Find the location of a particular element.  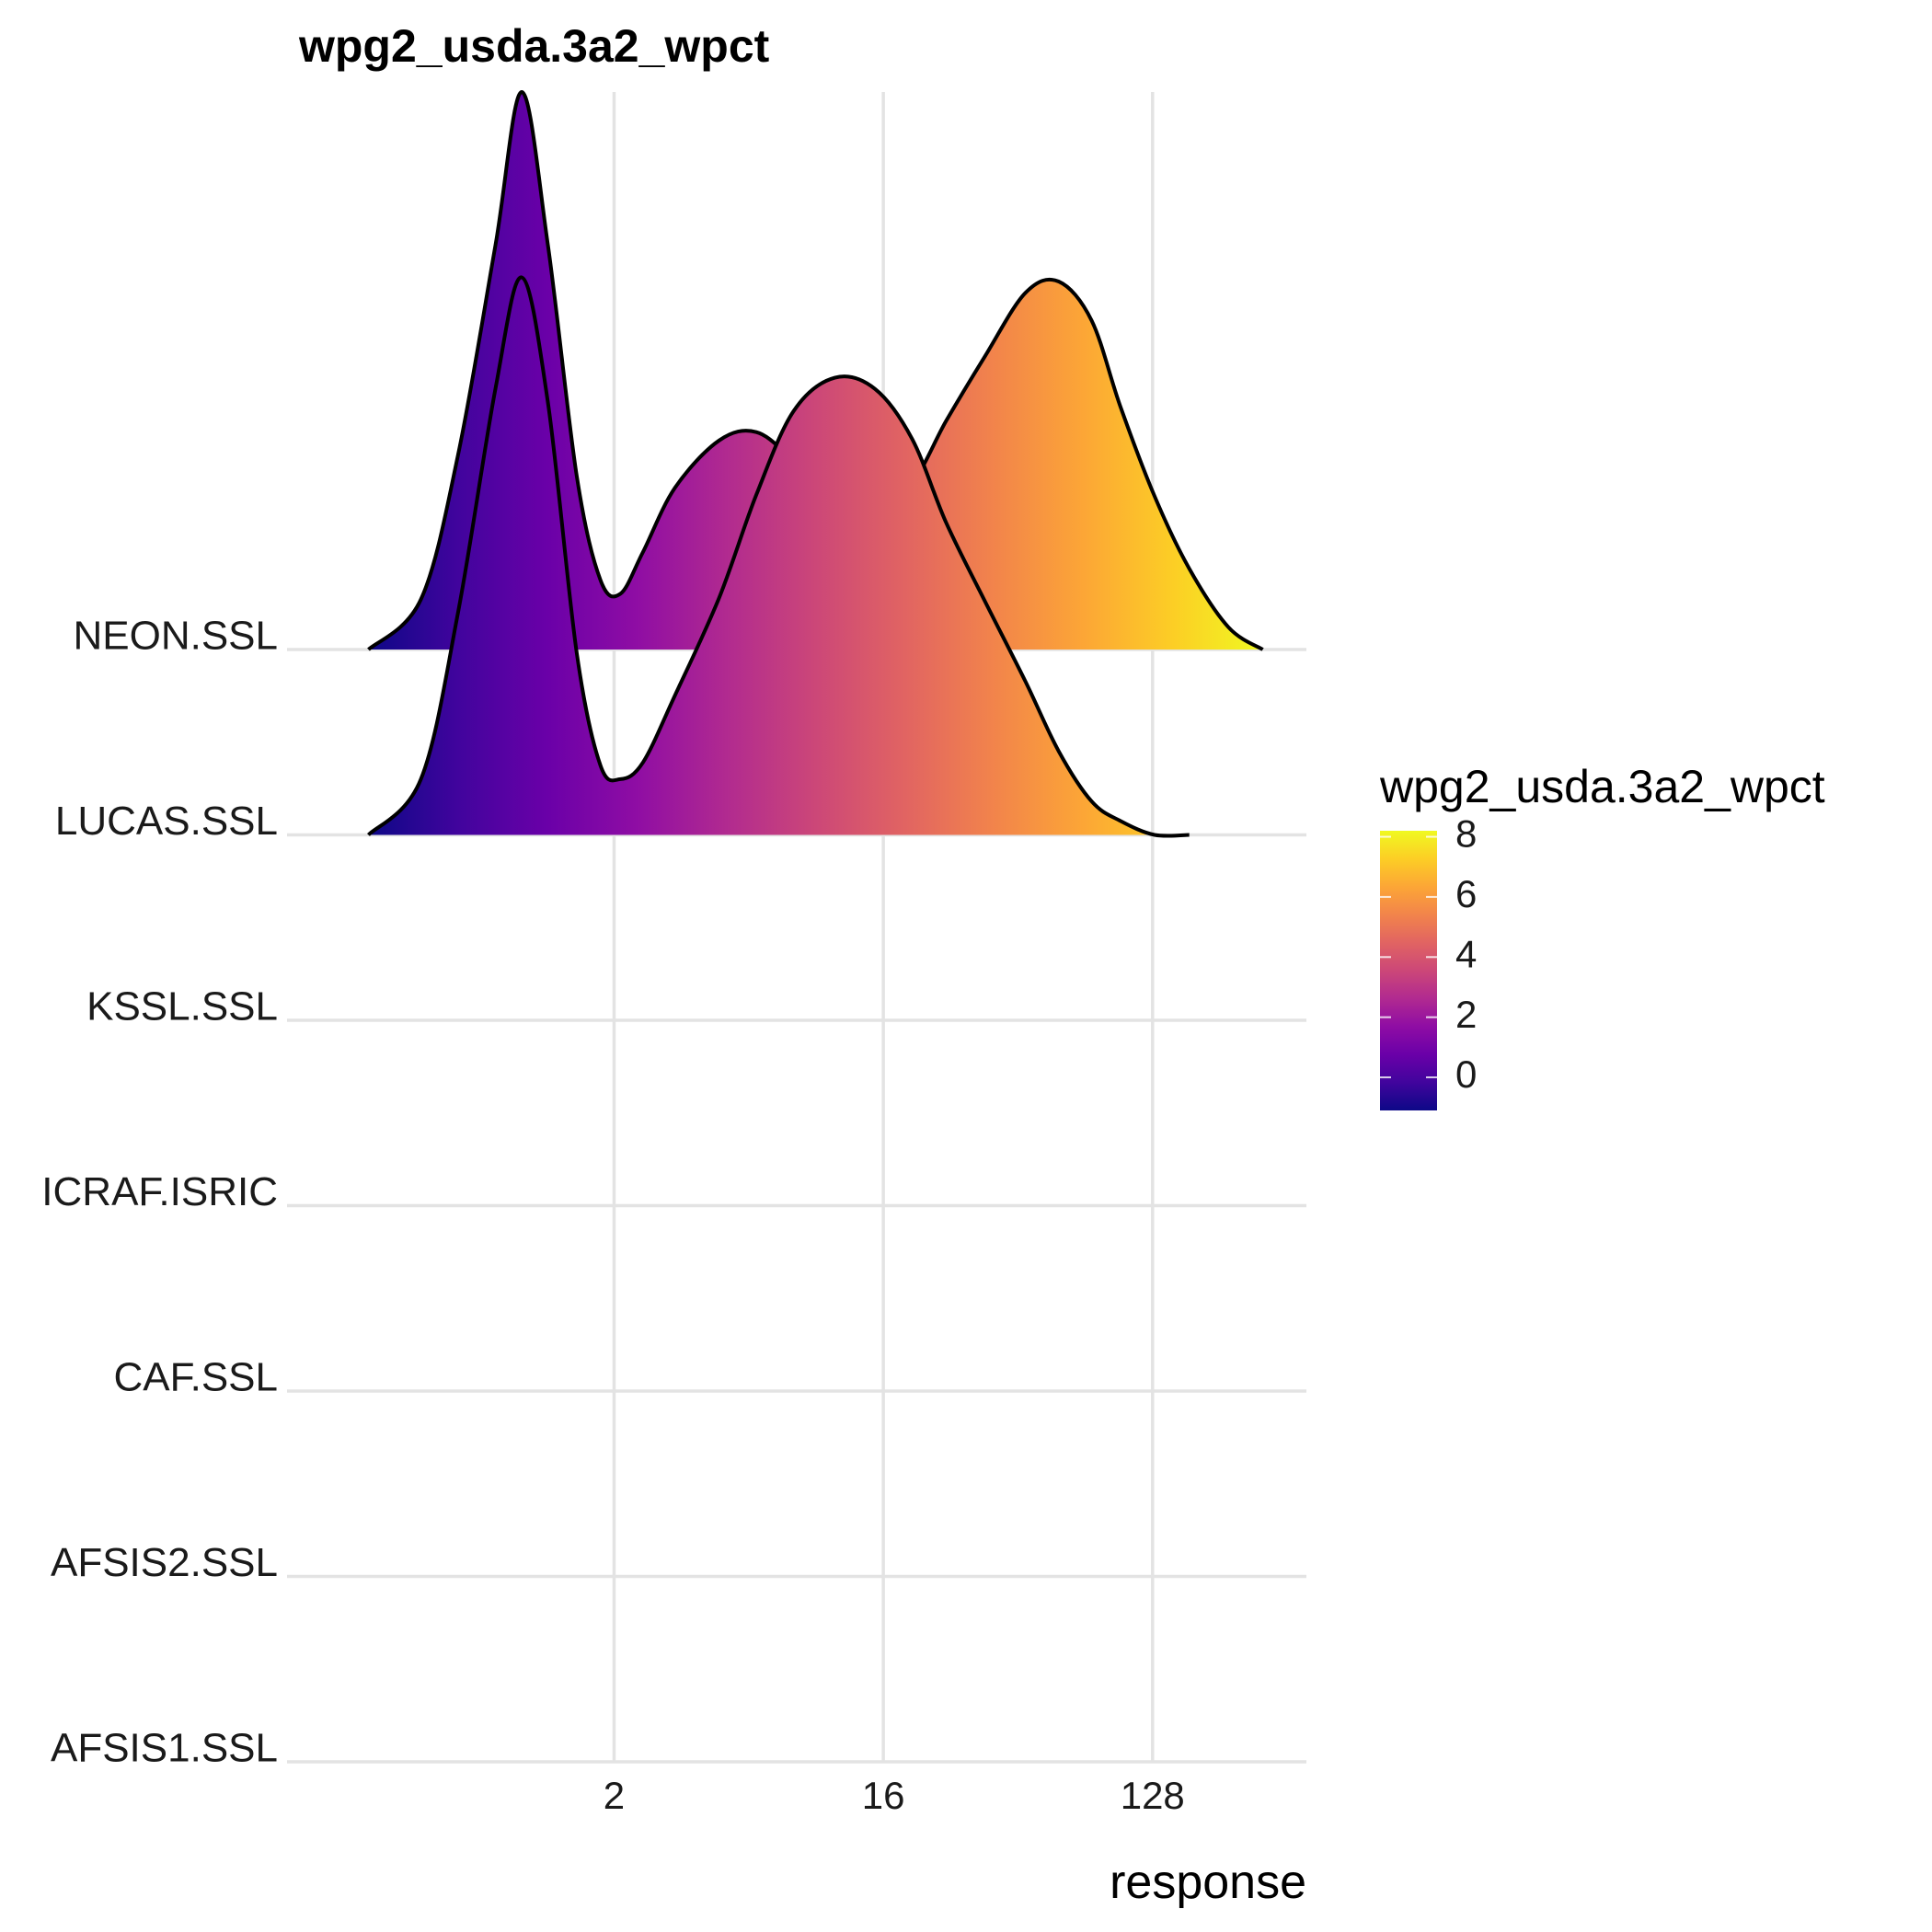

ridge-fill-neon-ssl is located at coordinates (815, 371).